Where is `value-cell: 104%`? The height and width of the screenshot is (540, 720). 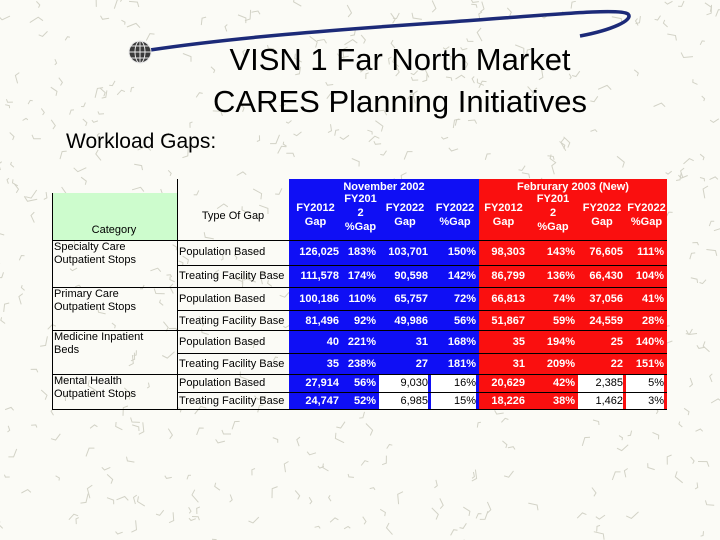 value-cell: 104% is located at coordinates (649, 276).